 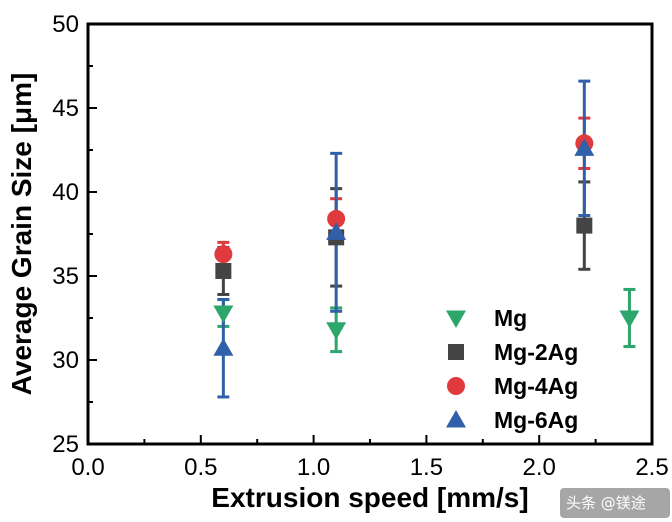 I want to click on x-tick-label: 0.5, so click(x=200, y=467).